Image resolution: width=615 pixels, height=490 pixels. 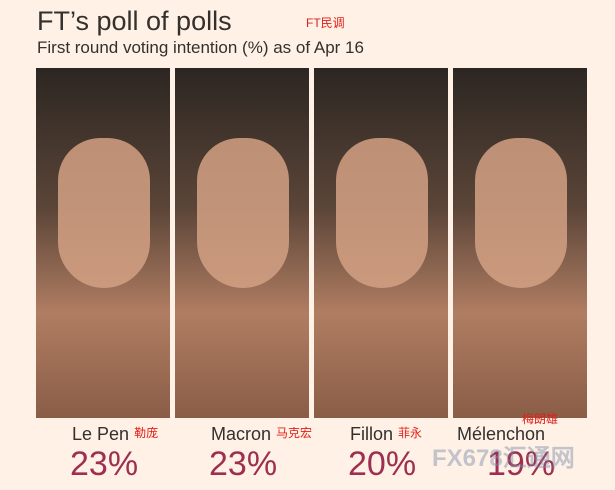 I want to click on share-value: 19%, so click(x=521, y=464).